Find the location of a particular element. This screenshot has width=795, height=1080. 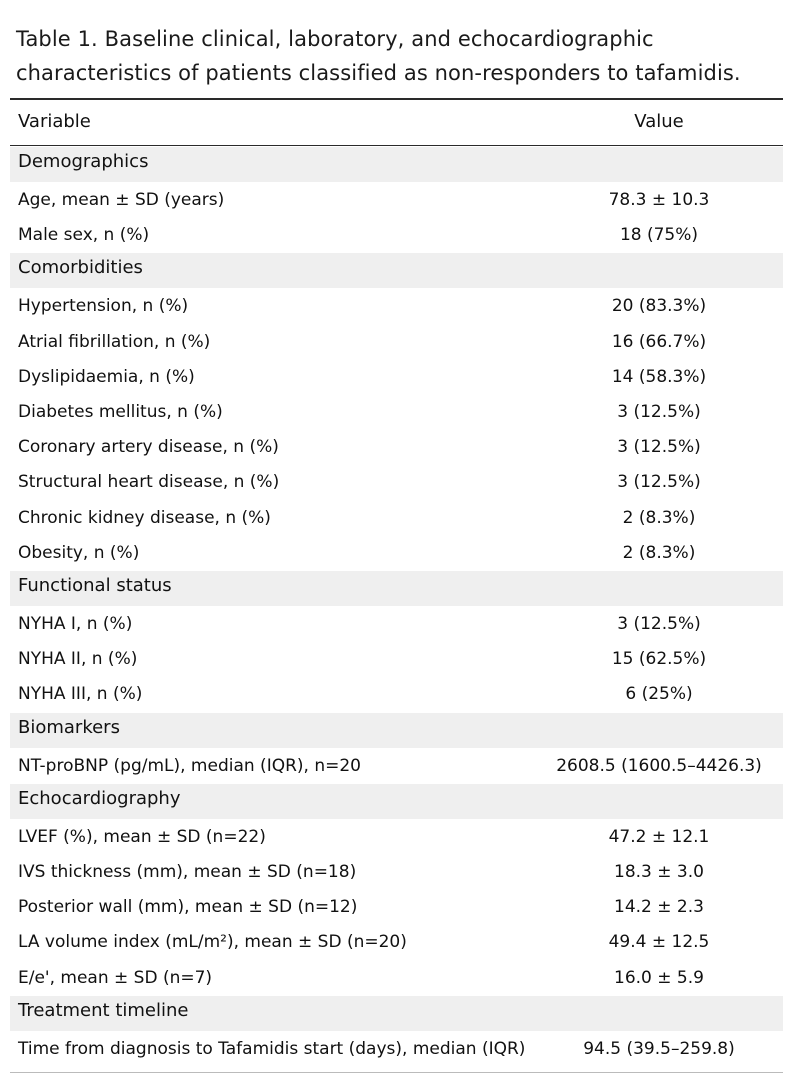

variable-cell: Posterior wall (mm), mean ± SD (n=12) is located at coordinates (188, 907).